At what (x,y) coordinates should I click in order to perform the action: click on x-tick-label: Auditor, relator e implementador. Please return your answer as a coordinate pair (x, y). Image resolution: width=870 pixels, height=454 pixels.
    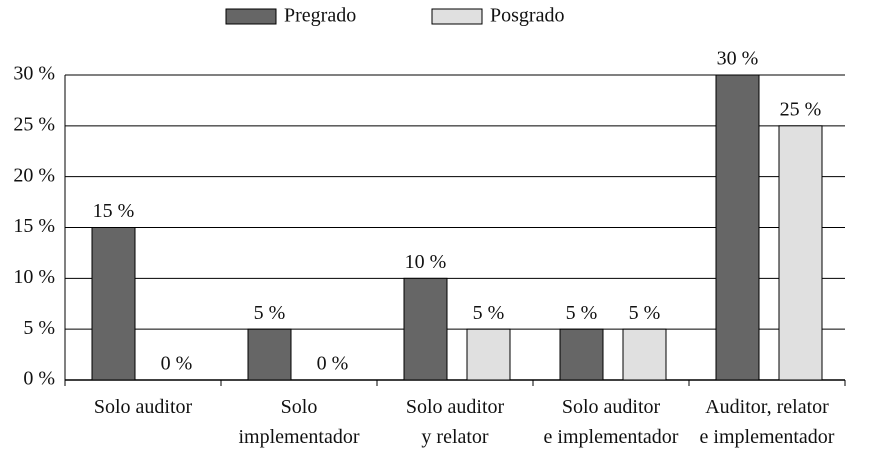
    Looking at the image, I should click on (767, 422).